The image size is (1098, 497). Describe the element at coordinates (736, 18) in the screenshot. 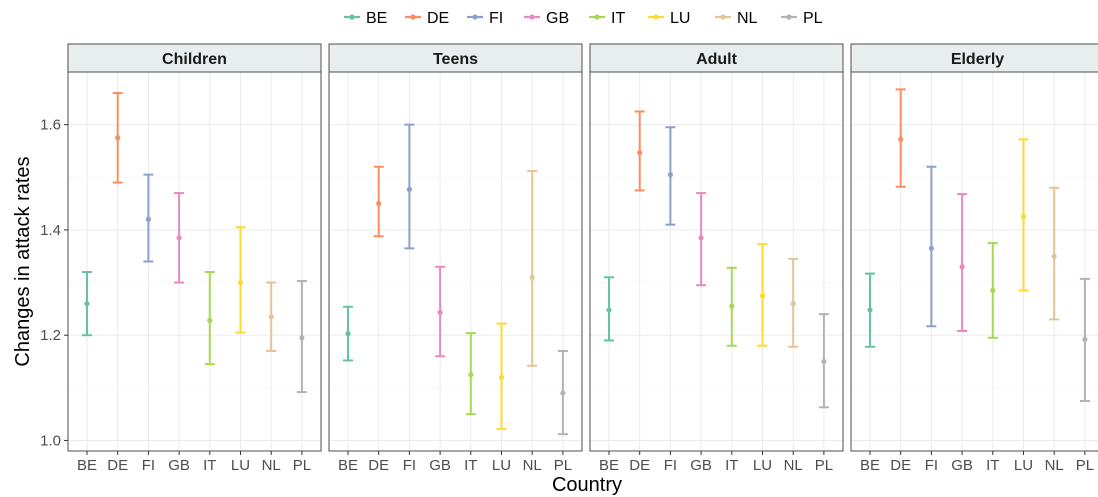

I see `legend-item-nl: NL` at that location.